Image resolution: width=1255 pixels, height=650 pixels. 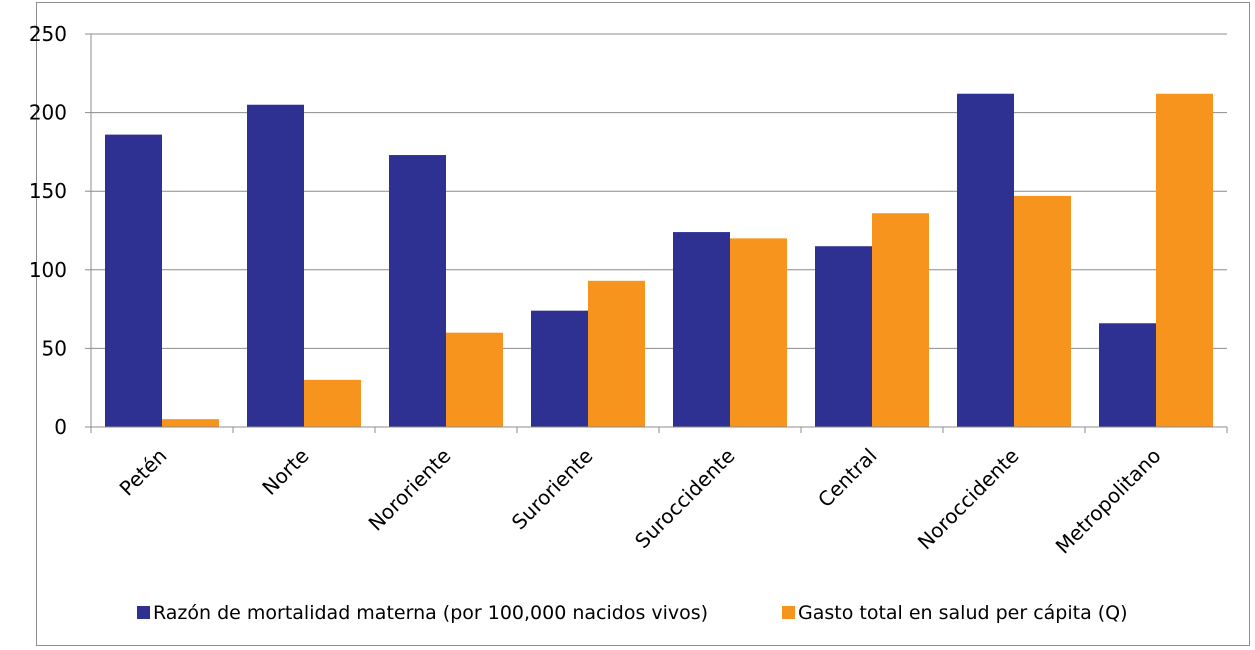 What do you see at coordinates (48, 230) in the screenshot?
I see `y-axis-tick-labels: 0 50 100 150 200 250` at bounding box center [48, 230].